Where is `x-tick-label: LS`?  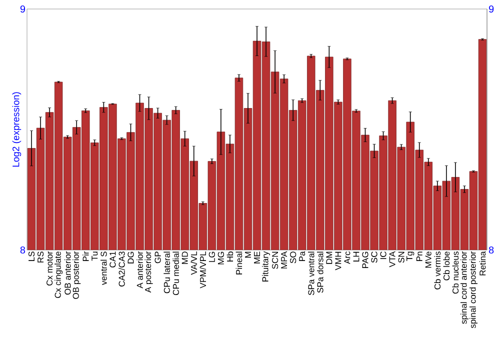 x-tick-label: LS is located at coordinates (31, 256).